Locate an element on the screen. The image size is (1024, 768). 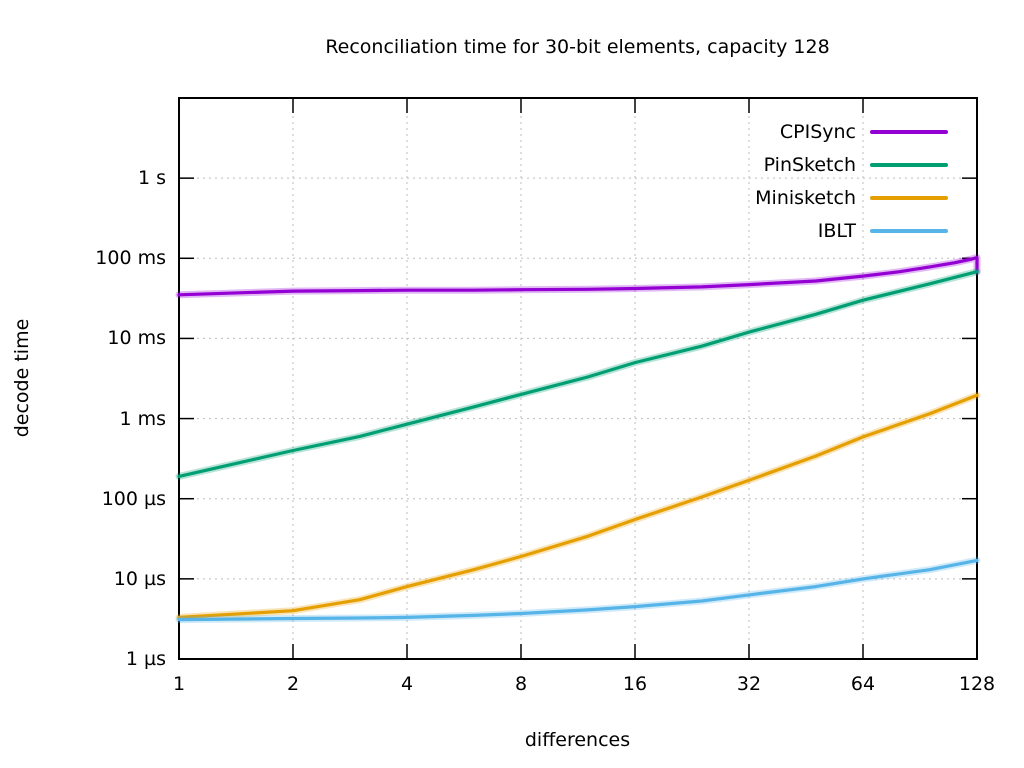
x-tick-label: 16 is located at coordinates (635, 684).